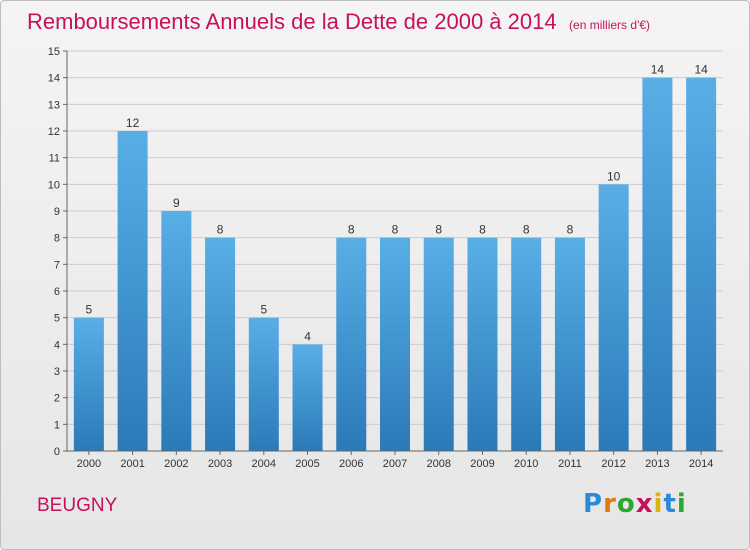 The width and height of the screenshot is (750, 550). I want to click on data-label: 9, so click(176, 203).